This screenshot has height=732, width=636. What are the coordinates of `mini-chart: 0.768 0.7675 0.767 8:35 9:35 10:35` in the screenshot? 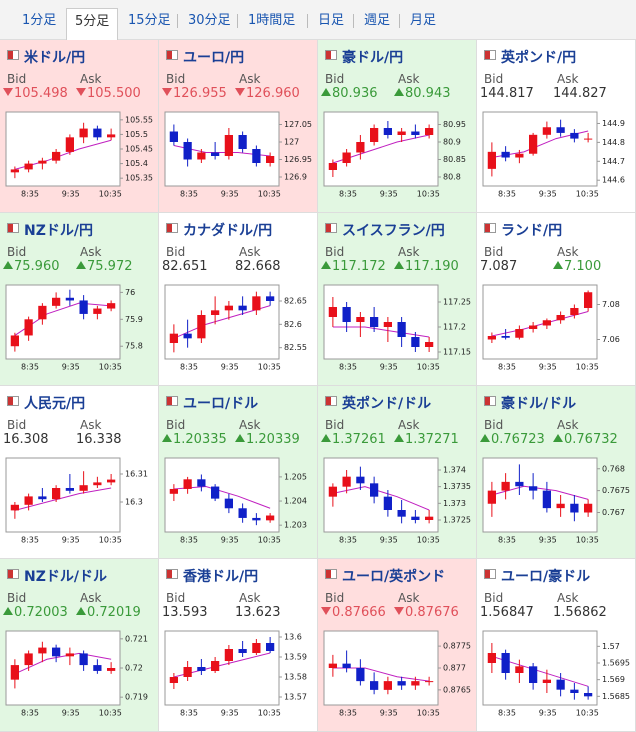 It's located at (556, 501).